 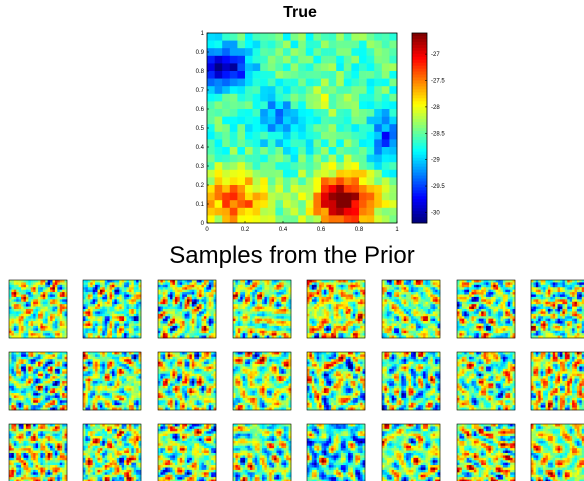 What do you see at coordinates (262, 309) in the screenshot?
I see `sample-panel` at bounding box center [262, 309].